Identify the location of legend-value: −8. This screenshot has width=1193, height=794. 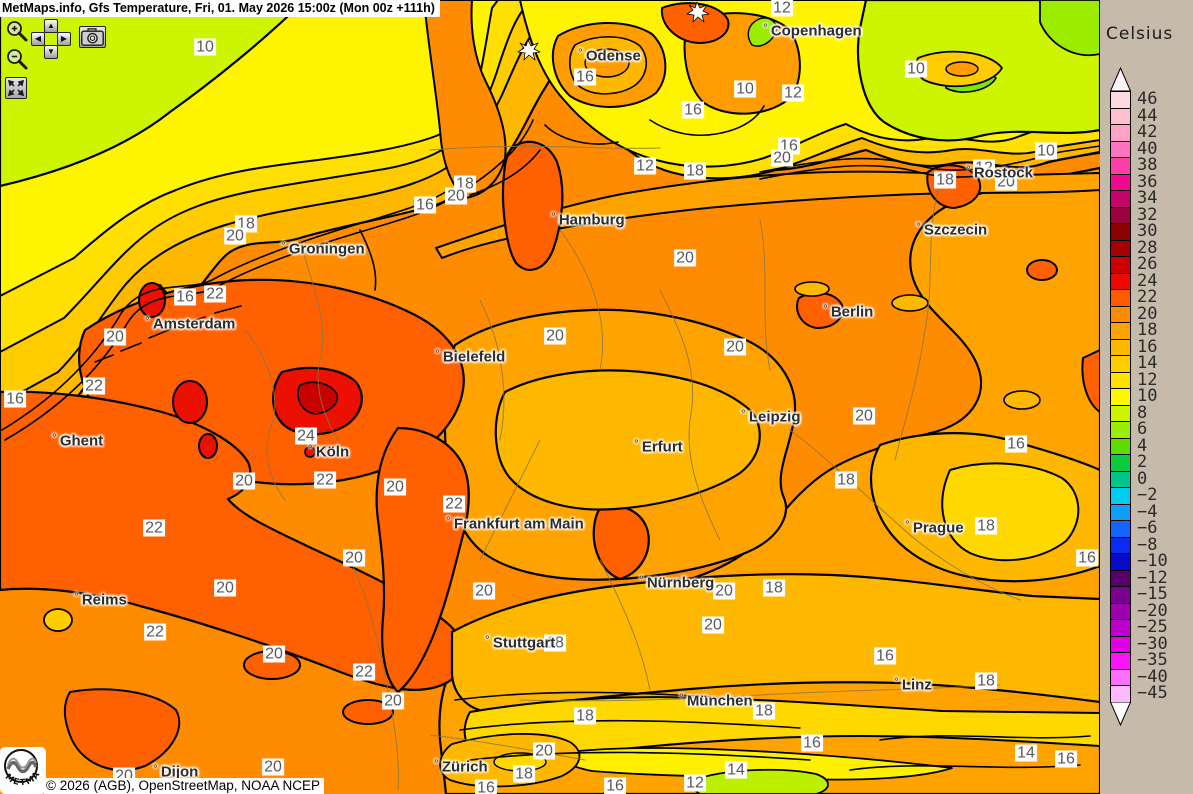
(1147, 544).